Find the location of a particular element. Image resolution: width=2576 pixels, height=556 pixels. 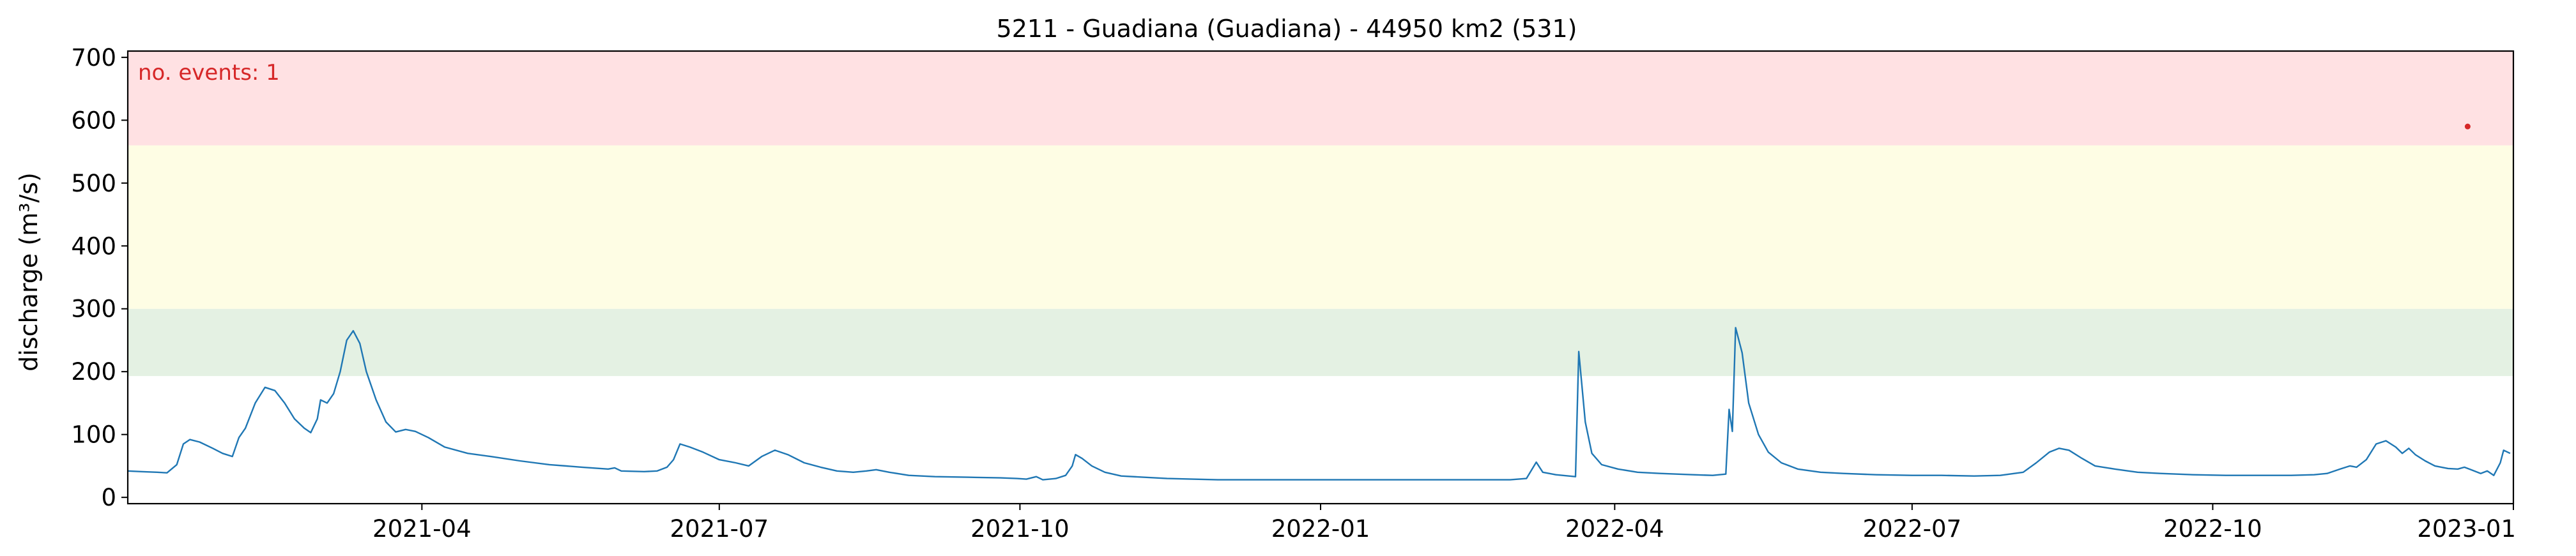

y-tick-label: 0 is located at coordinates (108, 498).